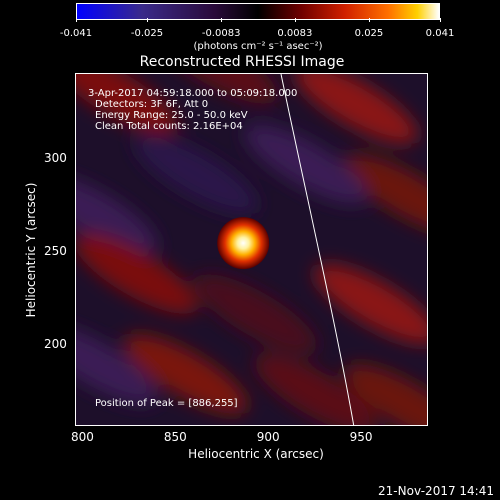 The width and height of the screenshot is (500, 500). Describe the element at coordinates (361, 437) in the screenshot. I see `x-tick-label: 950` at that location.